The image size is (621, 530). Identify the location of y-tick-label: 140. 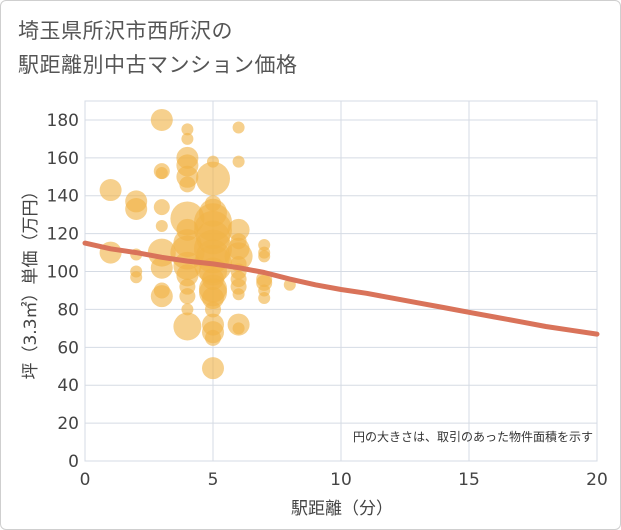
(63, 197).